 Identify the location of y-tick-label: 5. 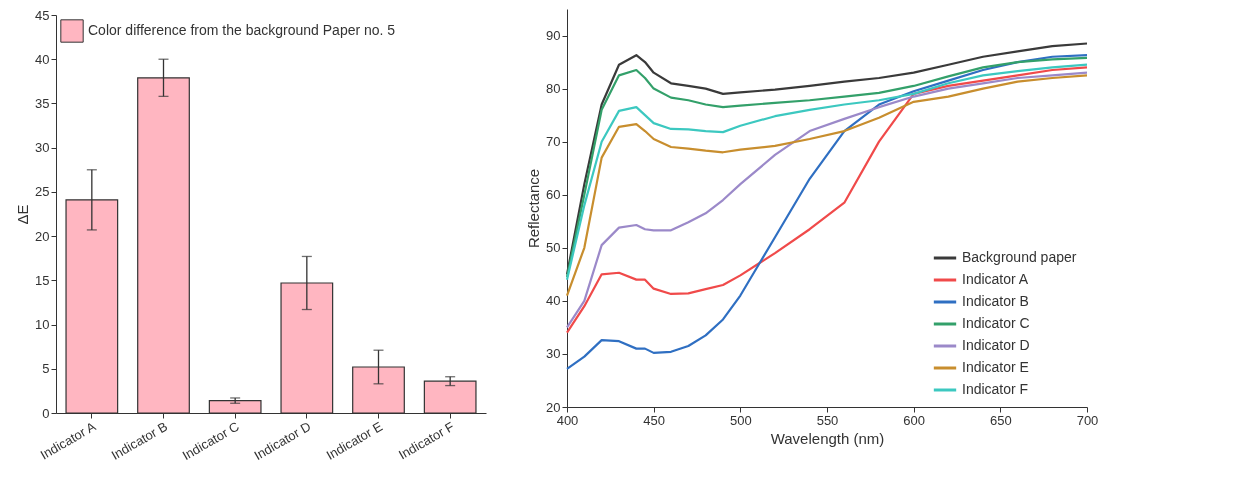
(46, 369).